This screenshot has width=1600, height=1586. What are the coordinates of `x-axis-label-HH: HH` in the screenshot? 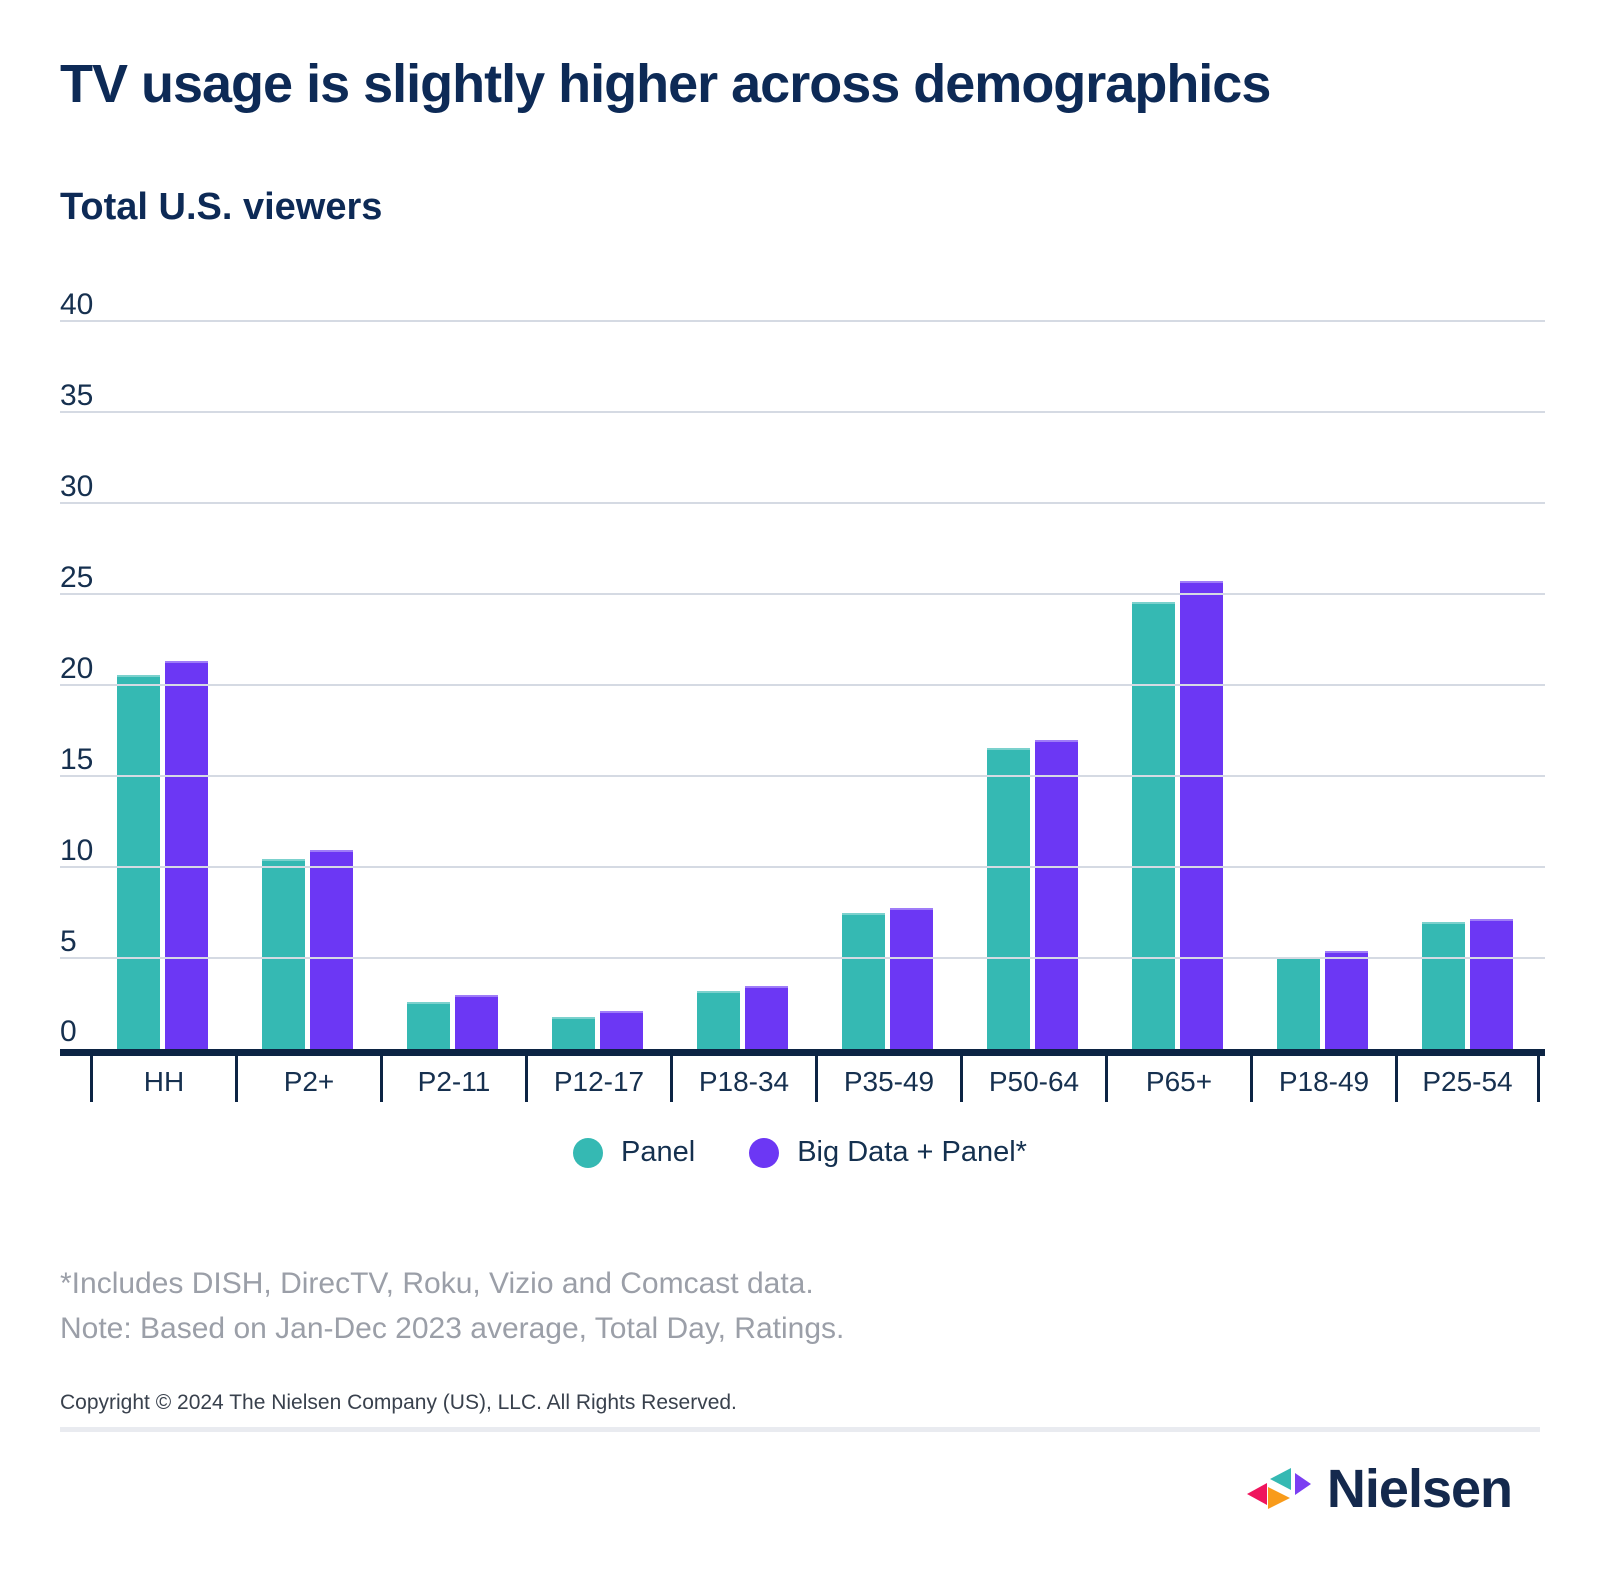 It's located at (162, 1079).